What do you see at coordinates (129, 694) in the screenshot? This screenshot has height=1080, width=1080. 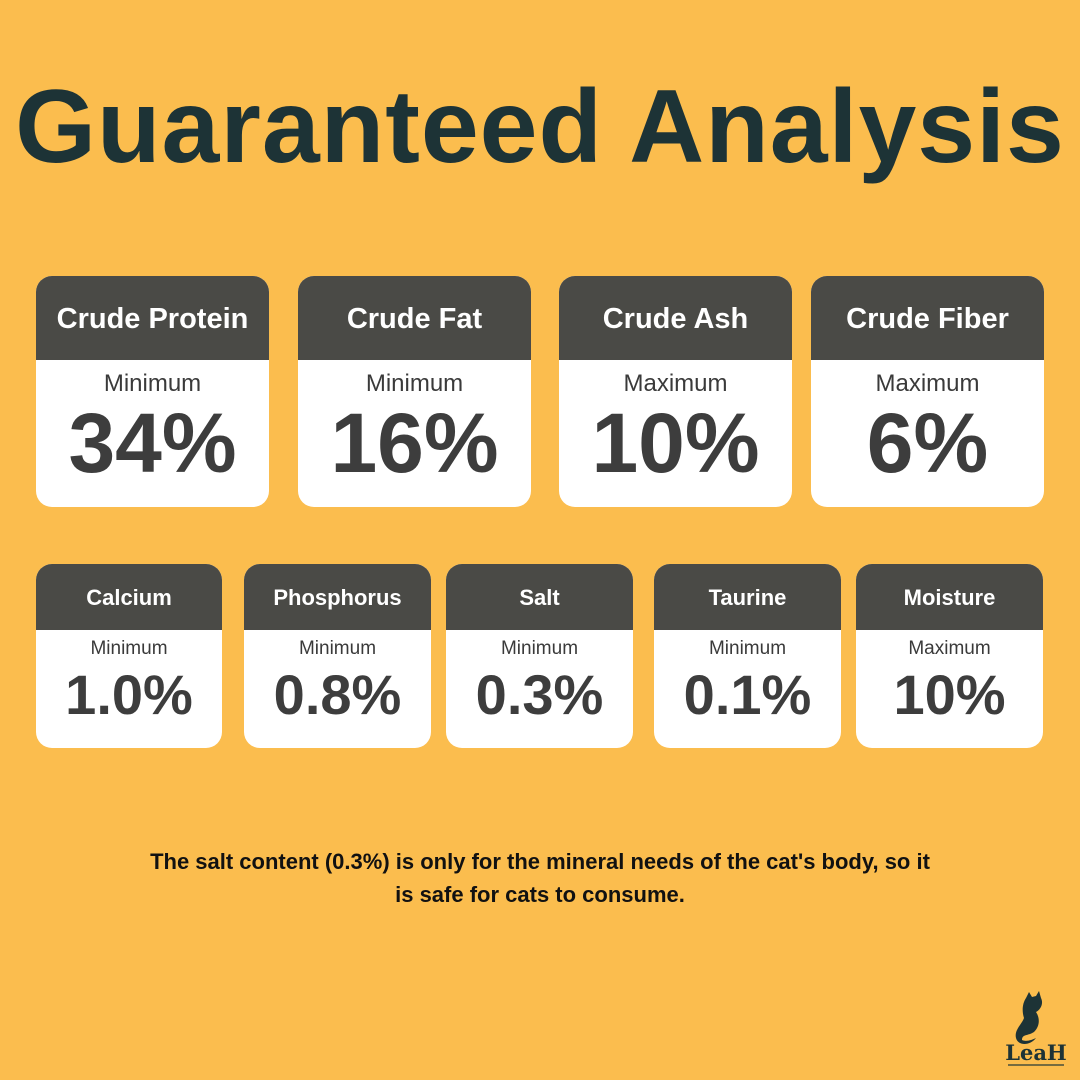 I see `nutrient-value: 1.0%` at bounding box center [129, 694].